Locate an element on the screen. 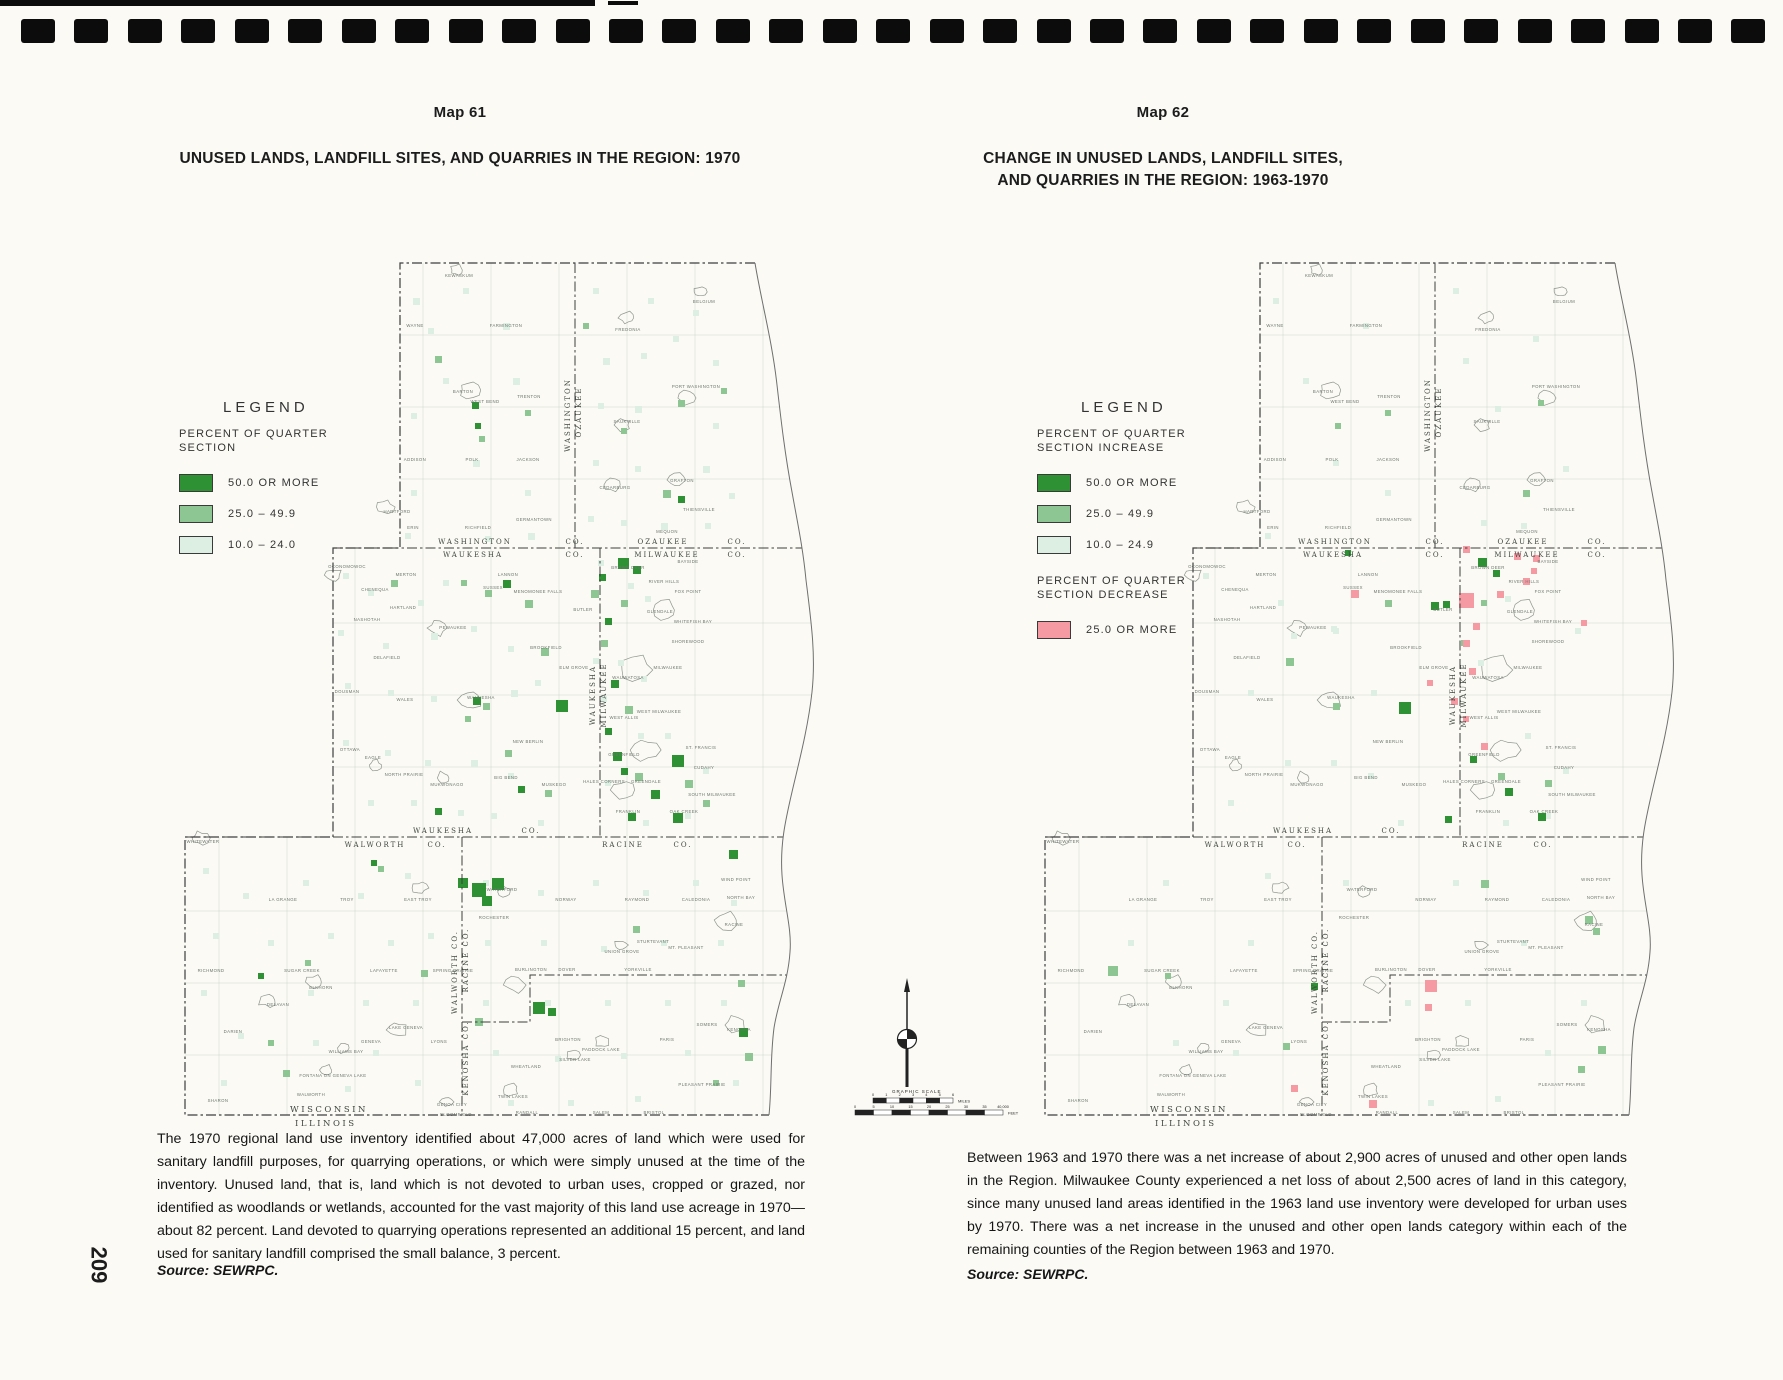 The width and height of the screenshot is (1783, 1380). place-label: WALWORTH is located at coordinates (311, 1094).